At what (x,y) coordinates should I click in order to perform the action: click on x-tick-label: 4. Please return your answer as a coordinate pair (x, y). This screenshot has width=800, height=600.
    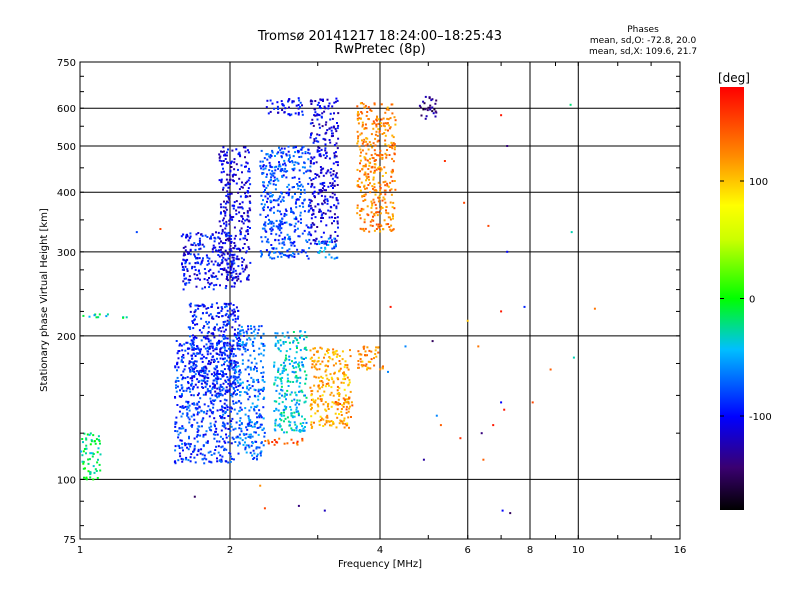
    Looking at the image, I should click on (380, 550).